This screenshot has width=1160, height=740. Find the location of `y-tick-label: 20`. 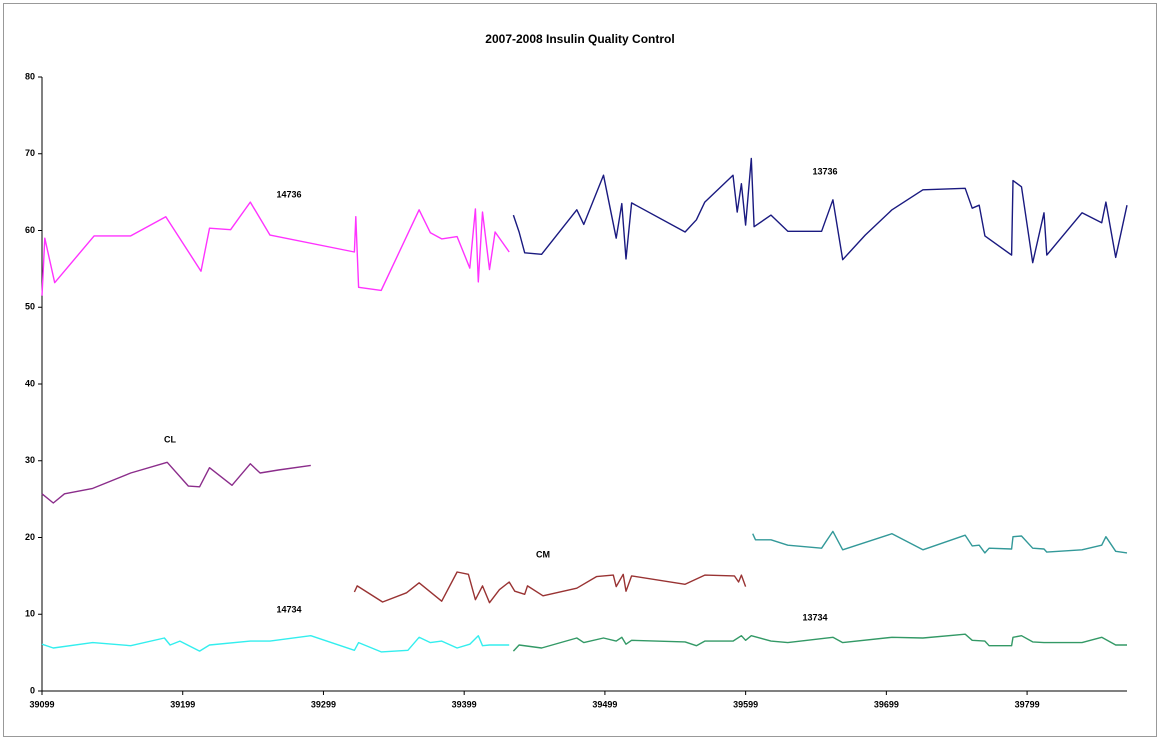

y-tick-label: 20 is located at coordinates (30, 537).